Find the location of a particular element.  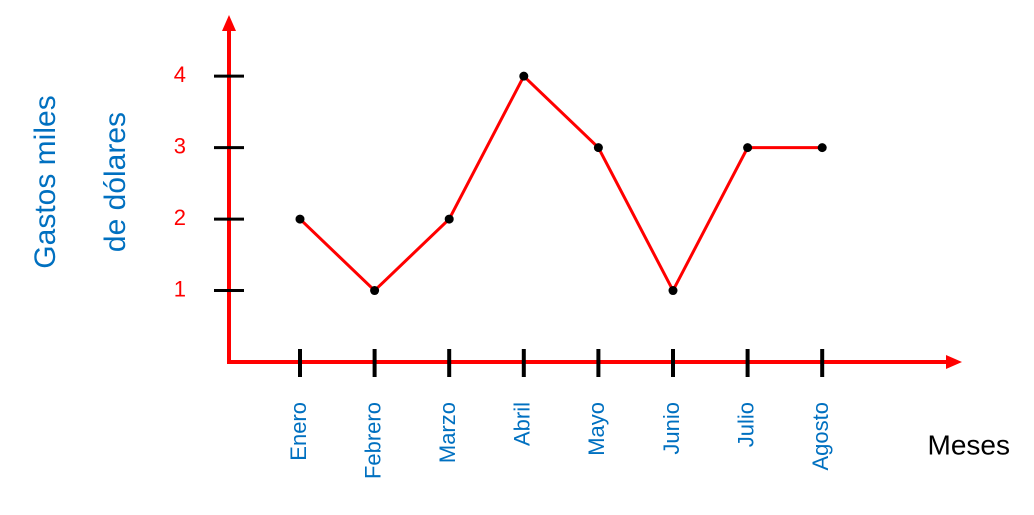

x-tick-label: Junio is located at coordinates (671, 428).